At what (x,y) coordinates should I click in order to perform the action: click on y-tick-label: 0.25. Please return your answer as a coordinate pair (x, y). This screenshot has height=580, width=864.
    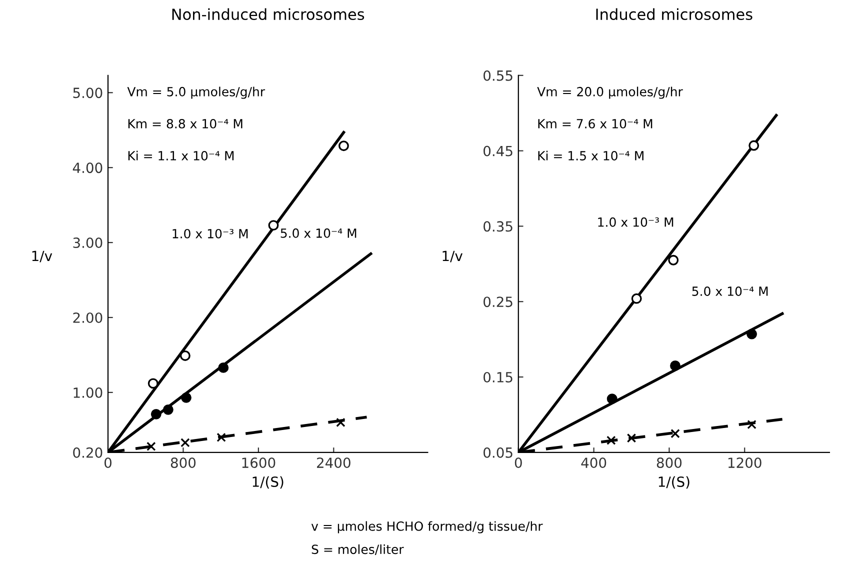
    Looking at the image, I should click on (498, 302).